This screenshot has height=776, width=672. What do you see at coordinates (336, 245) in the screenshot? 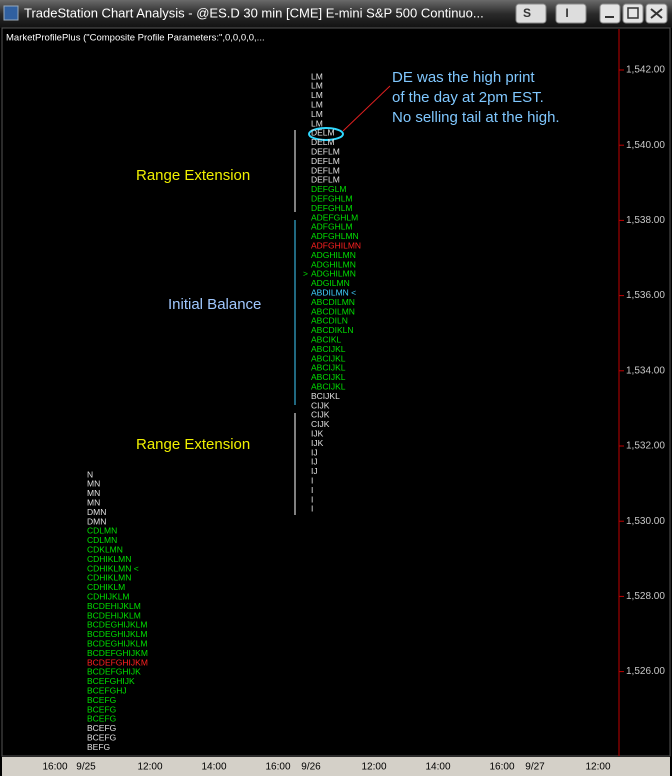
I see `profile-row: ADFGHILMN` at bounding box center [336, 245].